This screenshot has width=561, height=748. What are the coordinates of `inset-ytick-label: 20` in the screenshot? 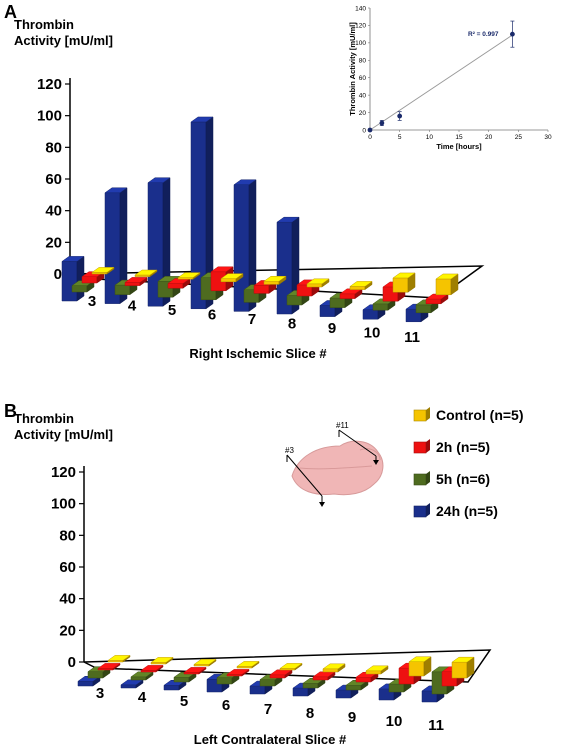 It's located at (363, 113).